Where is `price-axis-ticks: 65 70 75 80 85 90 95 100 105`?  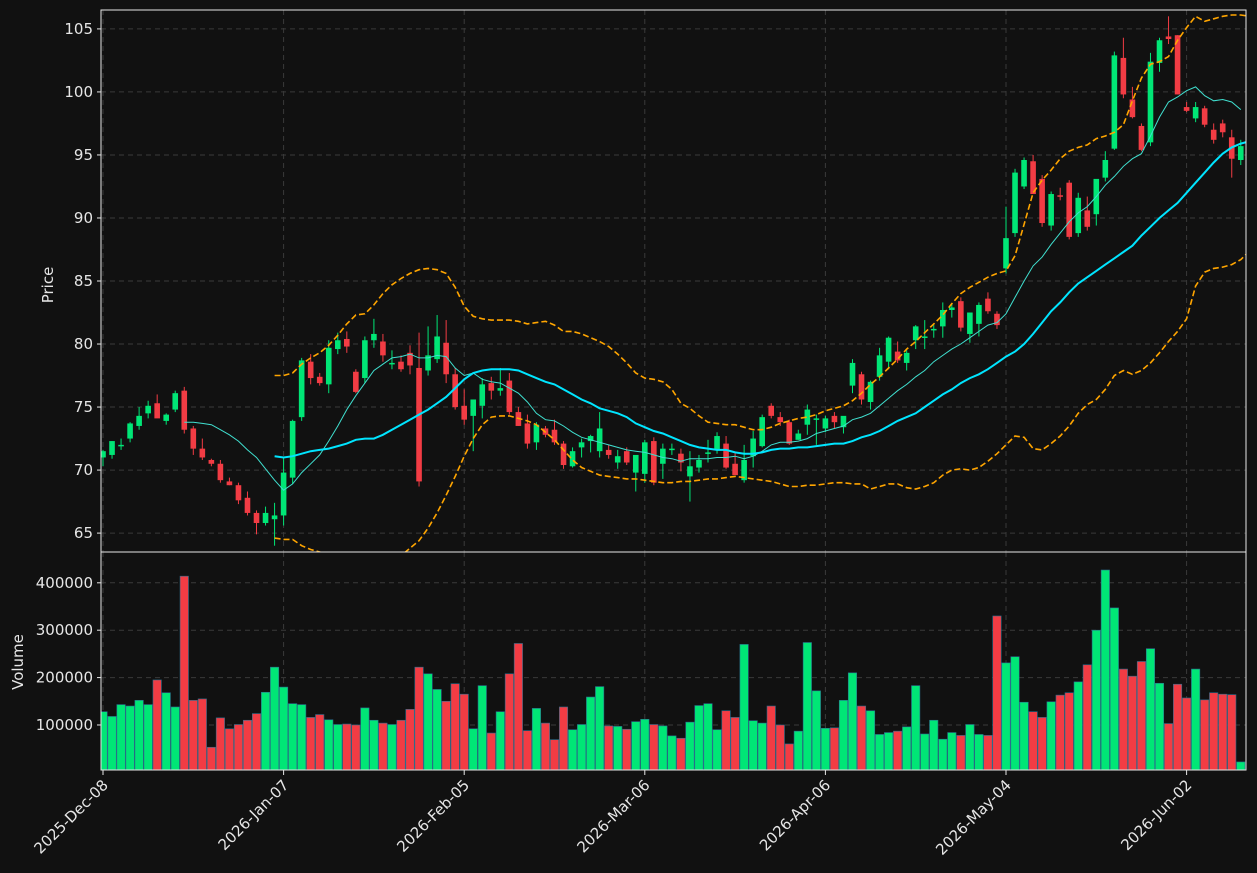
price-axis-ticks: 65 70 75 80 85 90 95 100 105 is located at coordinates (82, 281).